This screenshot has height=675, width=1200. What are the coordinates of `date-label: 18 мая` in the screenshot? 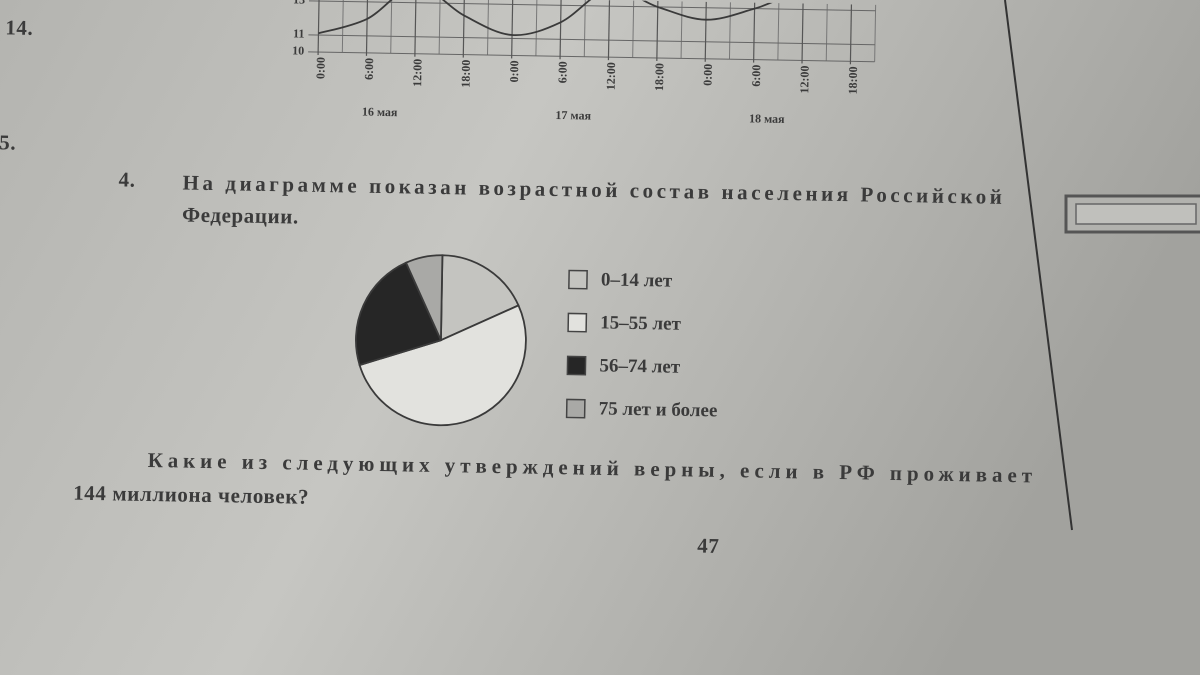 It's located at (767, 118).